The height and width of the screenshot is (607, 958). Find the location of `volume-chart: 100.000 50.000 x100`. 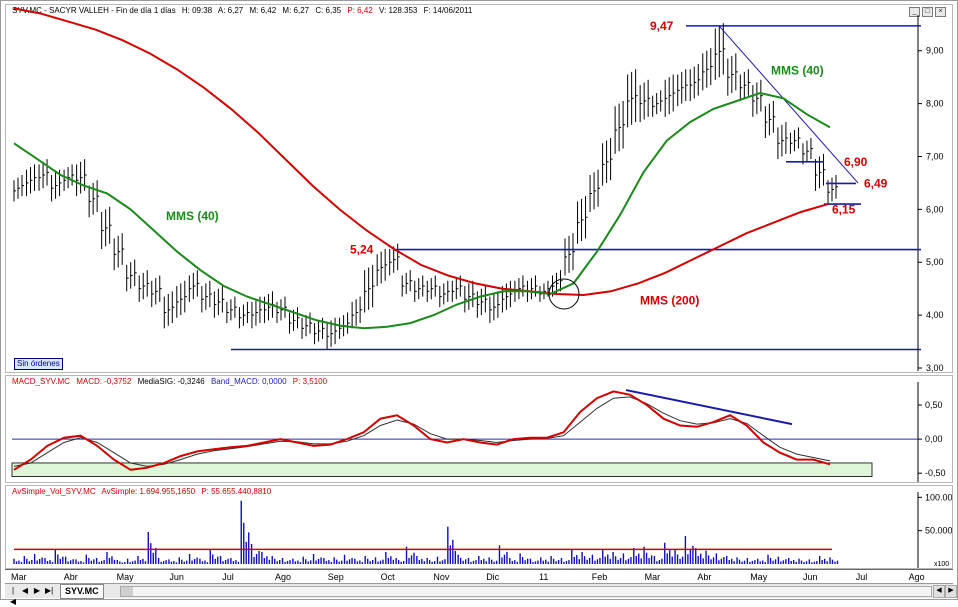

volume-chart: 100.000 50.000 x100 is located at coordinates (479, 527).